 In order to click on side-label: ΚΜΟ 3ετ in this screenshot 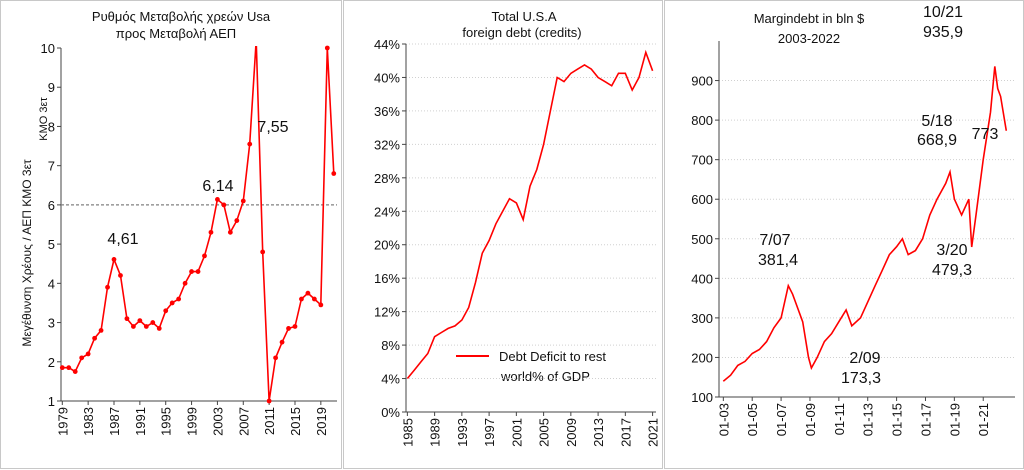, I will do `click(44, 119)`.